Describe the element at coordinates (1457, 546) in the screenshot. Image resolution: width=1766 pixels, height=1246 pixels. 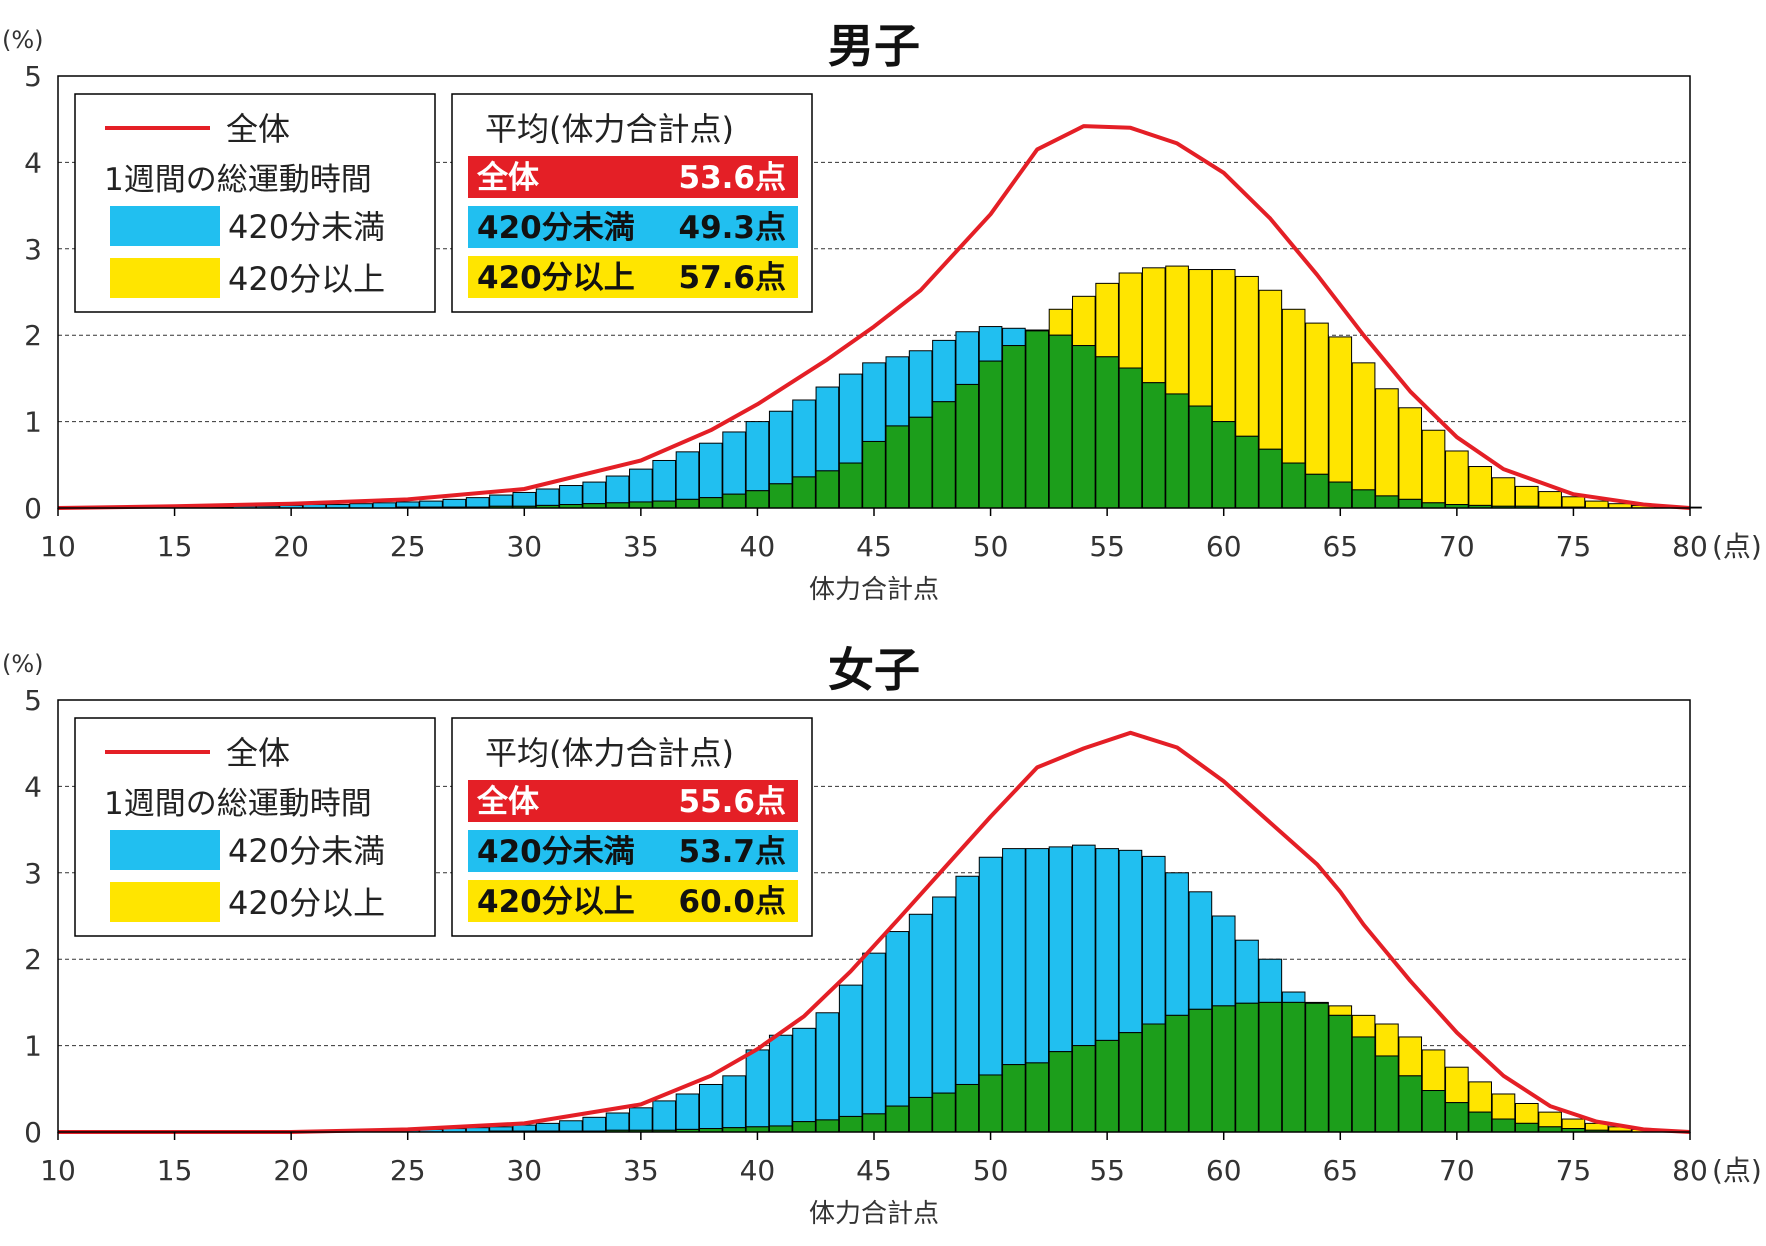
I see `x-tick-label: 70` at that location.